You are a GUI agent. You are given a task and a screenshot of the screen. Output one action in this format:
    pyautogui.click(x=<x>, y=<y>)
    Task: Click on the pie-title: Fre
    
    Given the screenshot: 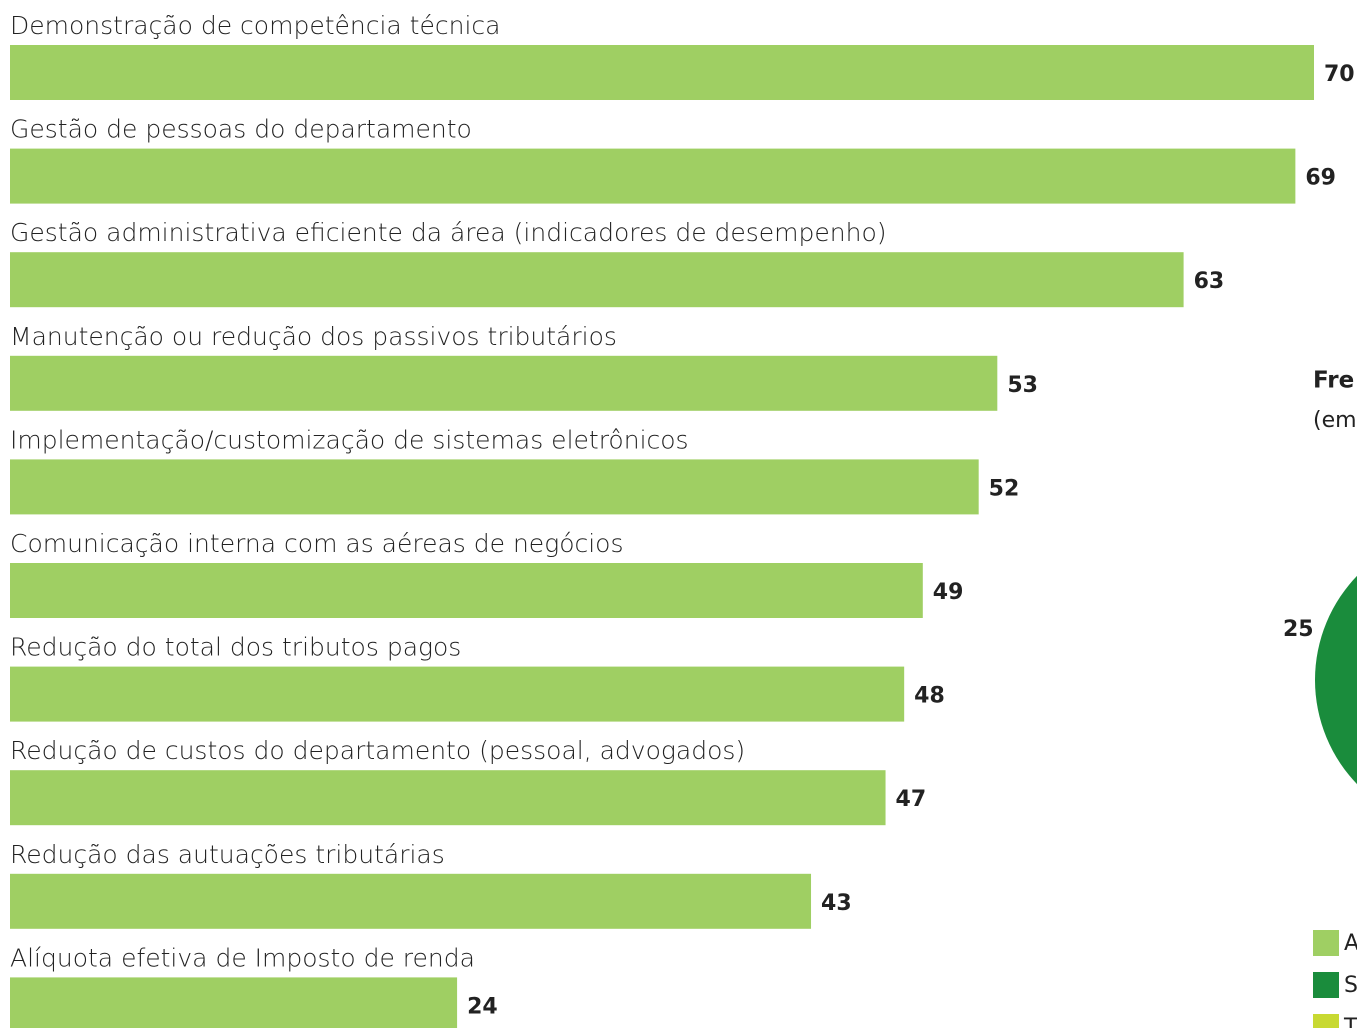 What is the action you would take?
    pyautogui.click(x=1333, y=381)
    